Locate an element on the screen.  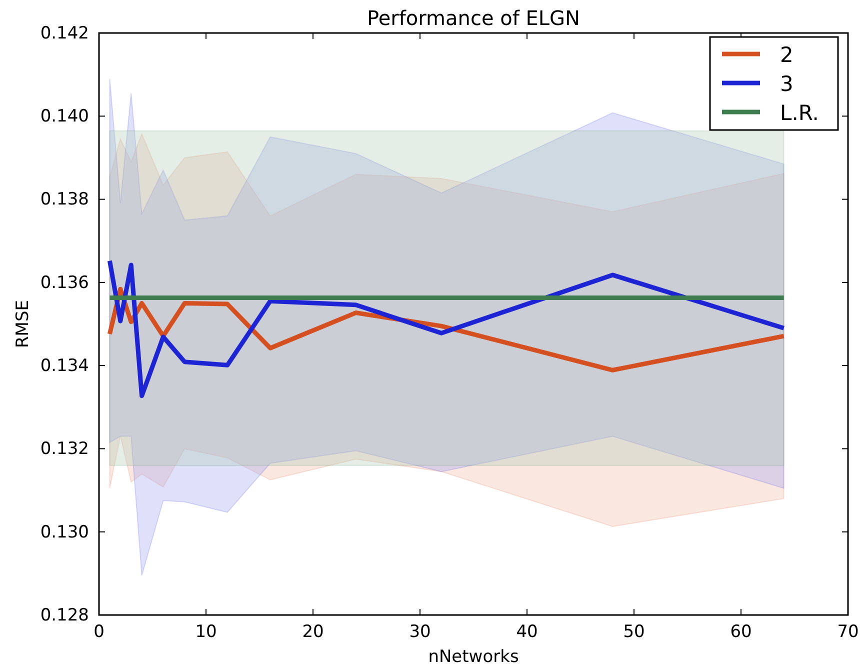
y-tick-label: 0.132 is located at coordinates (64, 449).